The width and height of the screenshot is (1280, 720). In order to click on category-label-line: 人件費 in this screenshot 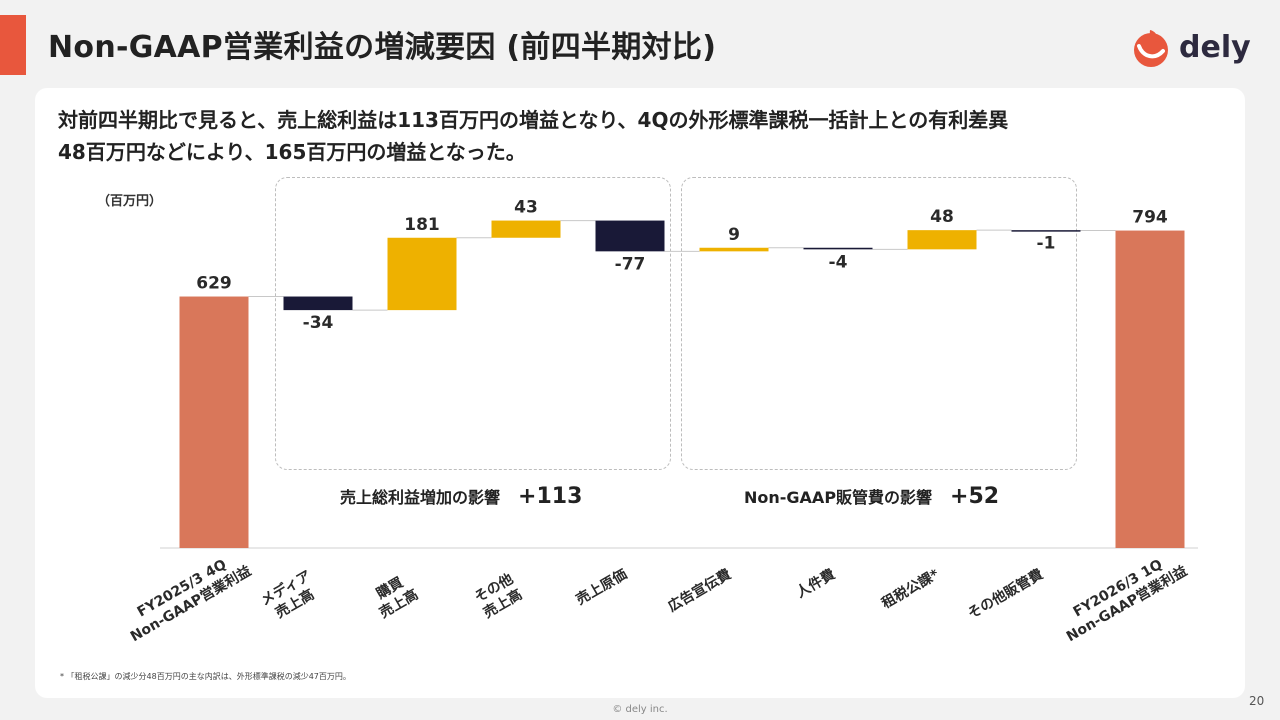, I will do `click(815, 584)`.